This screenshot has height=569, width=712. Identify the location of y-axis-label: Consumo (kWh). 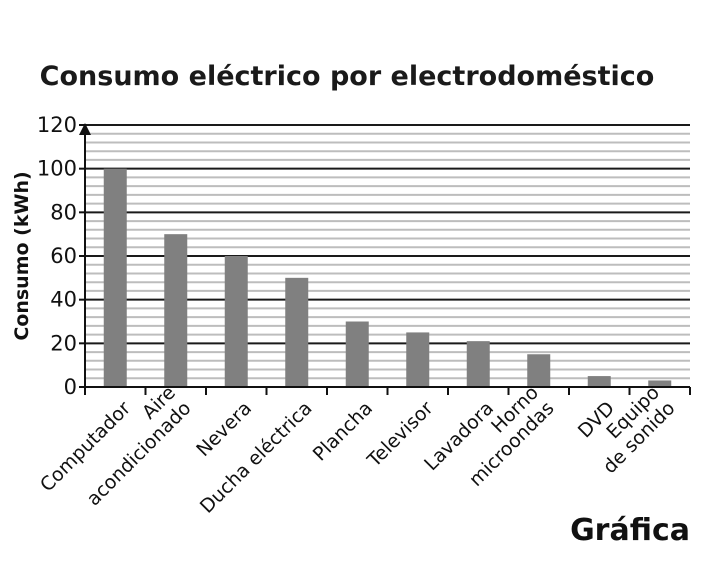
(22, 255).